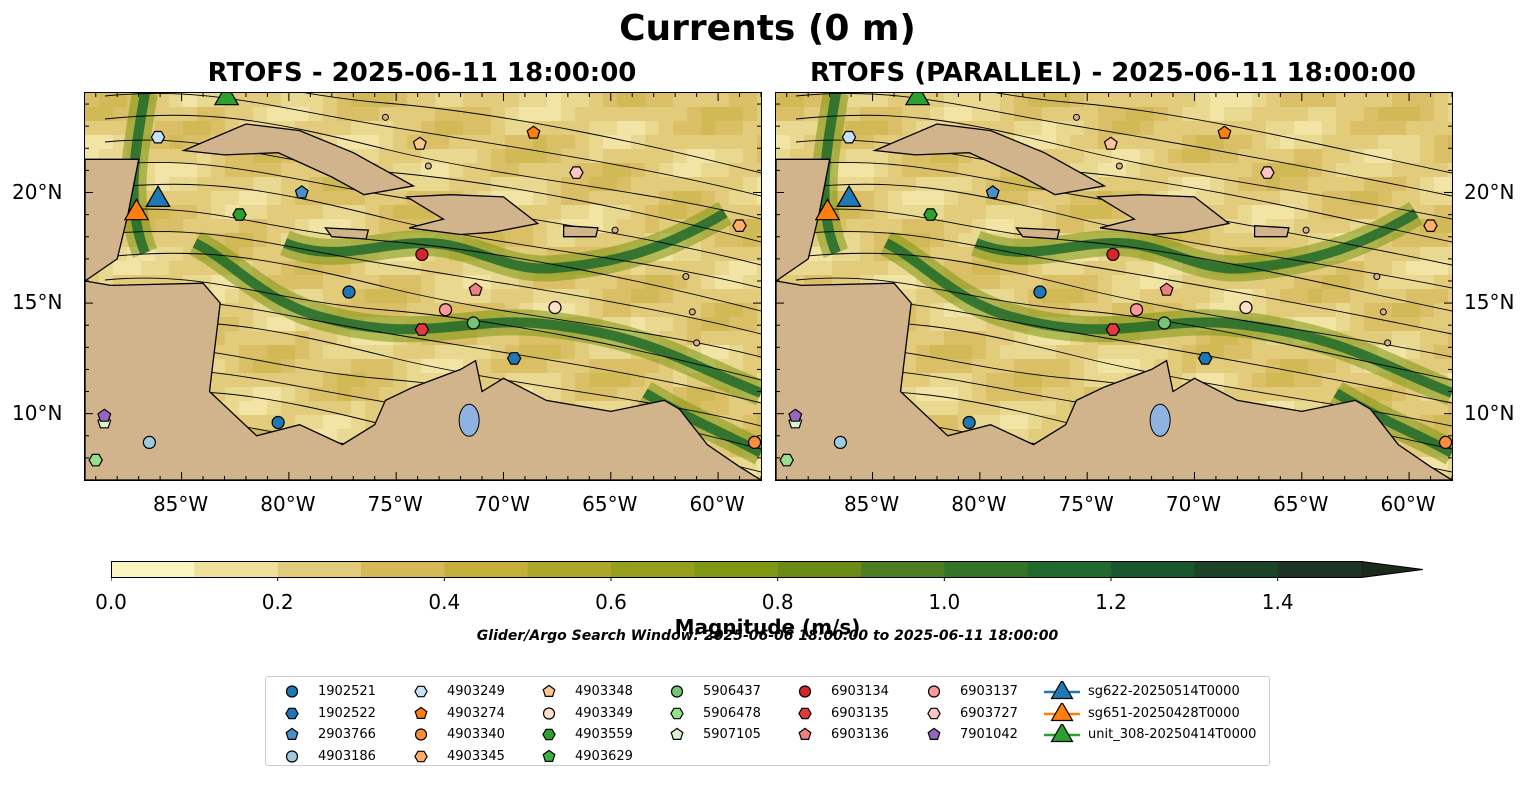  I want to click on panel-title-rtofs-parallel: RTOFS (PARALLEL) - 2025-06-11 18:00:00, so click(1113, 73).